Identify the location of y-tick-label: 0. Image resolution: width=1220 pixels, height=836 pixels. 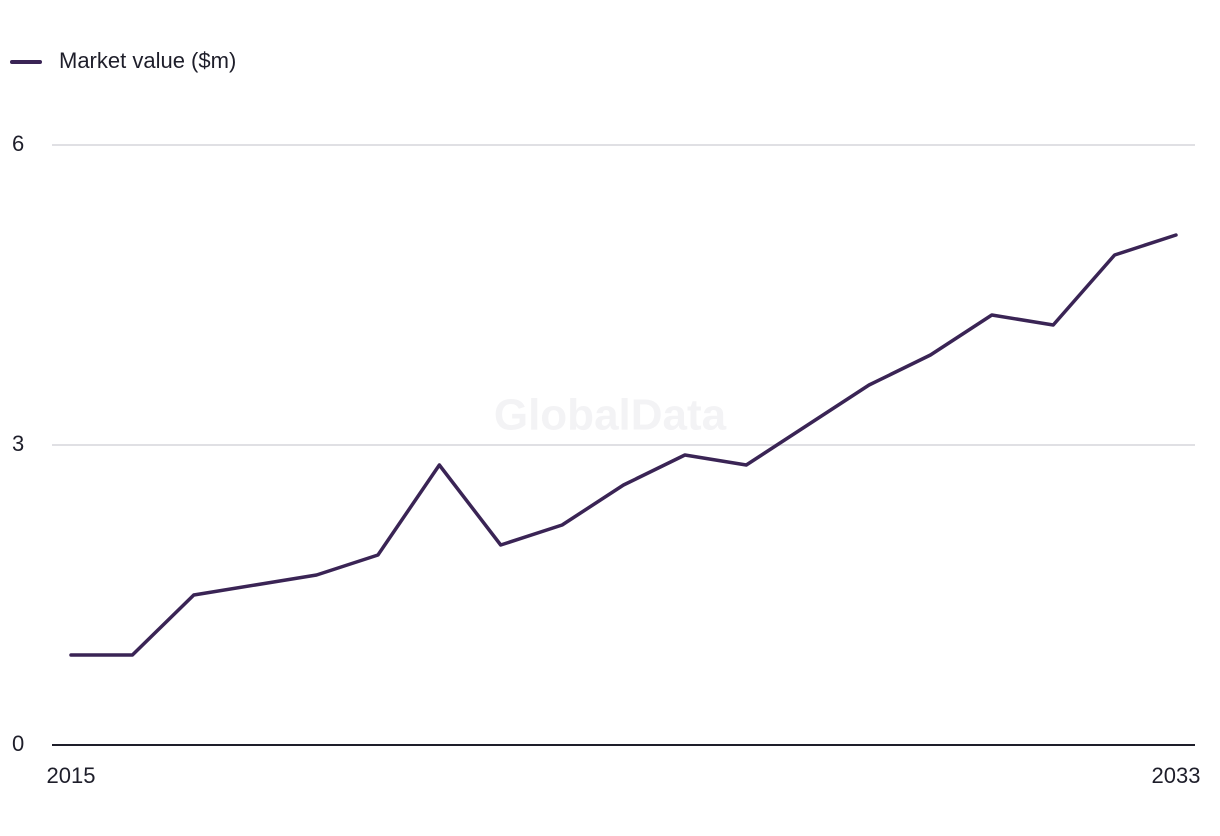
(18, 743).